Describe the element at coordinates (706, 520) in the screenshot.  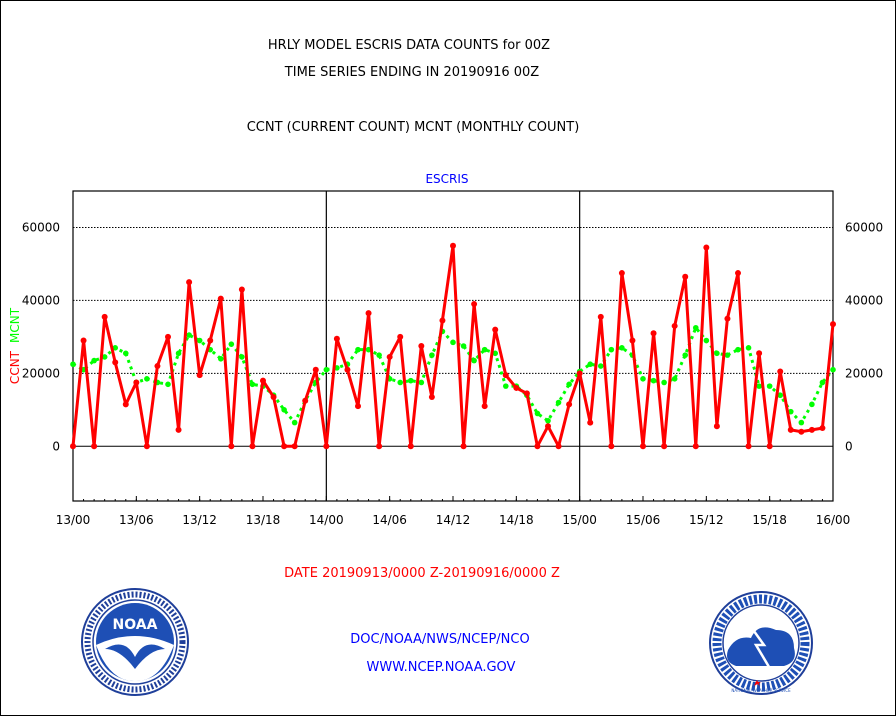
I see `x-tick-label: 15/12` at that location.